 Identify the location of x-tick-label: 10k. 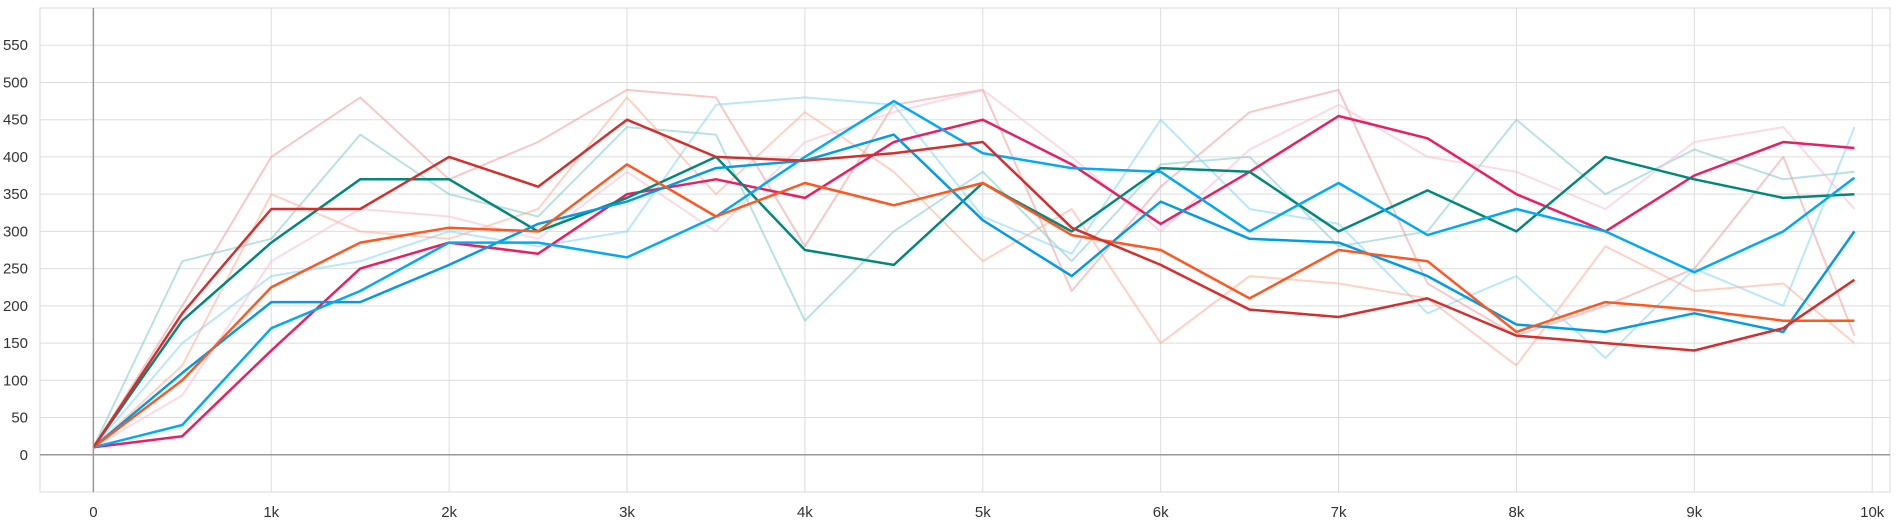
(1872, 512).